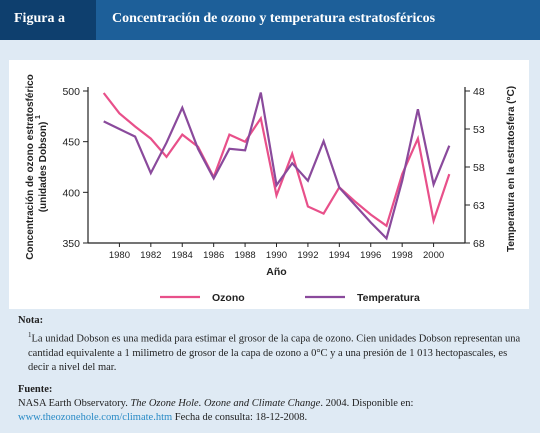 The height and width of the screenshot is (433, 540). What do you see at coordinates (241, 417) in the screenshot?
I see `source-date: Fecha de consulta: 18-12-2008.` at bounding box center [241, 417].